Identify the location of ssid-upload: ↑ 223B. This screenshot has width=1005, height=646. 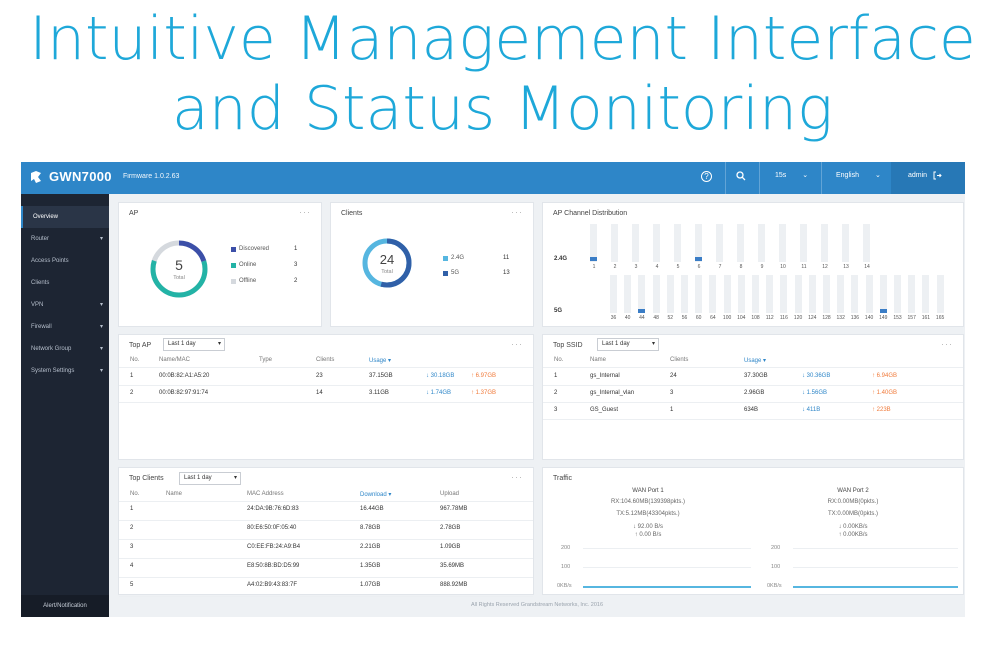
(881, 410).